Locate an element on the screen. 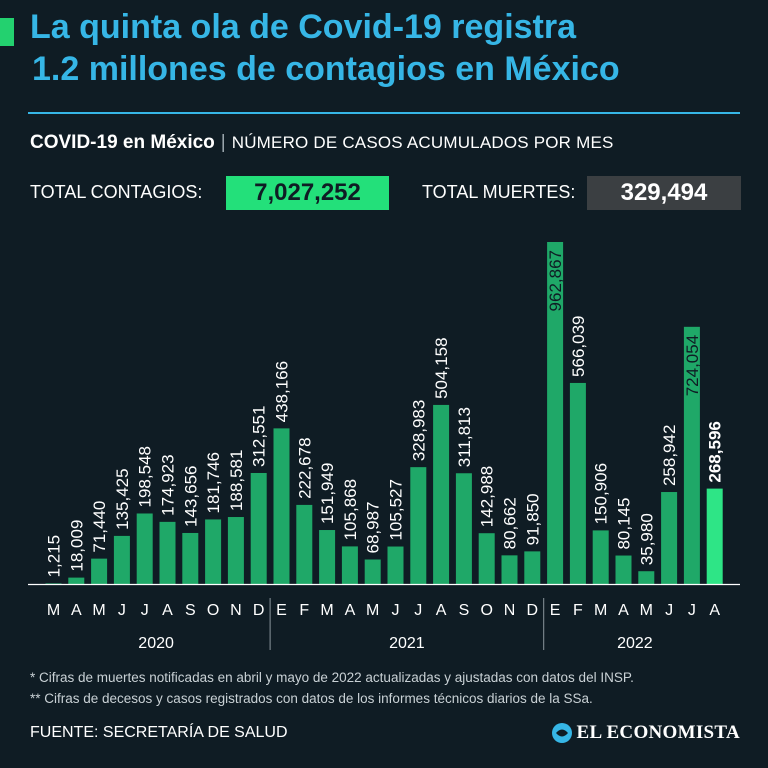 The height and width of the screenshot is (768, 768). bar-value-label: 35,980 is located at coordinates (646, 539).